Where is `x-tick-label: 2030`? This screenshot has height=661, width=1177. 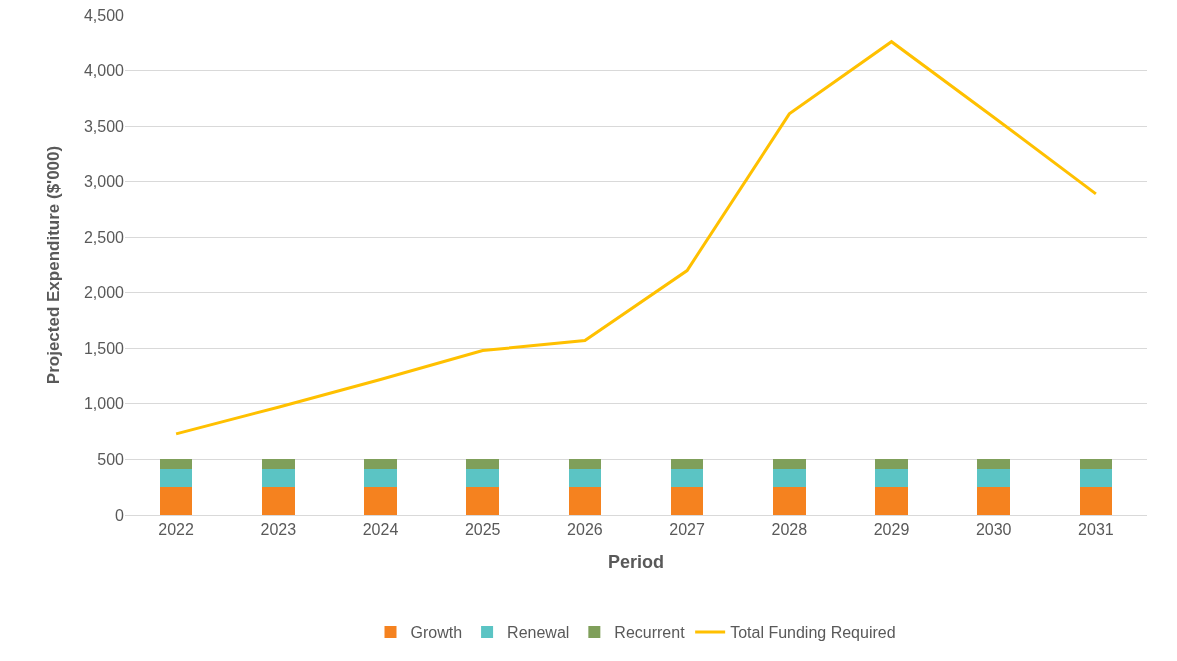
x-tick-label: 2030 is located at coordinates (993, 530).